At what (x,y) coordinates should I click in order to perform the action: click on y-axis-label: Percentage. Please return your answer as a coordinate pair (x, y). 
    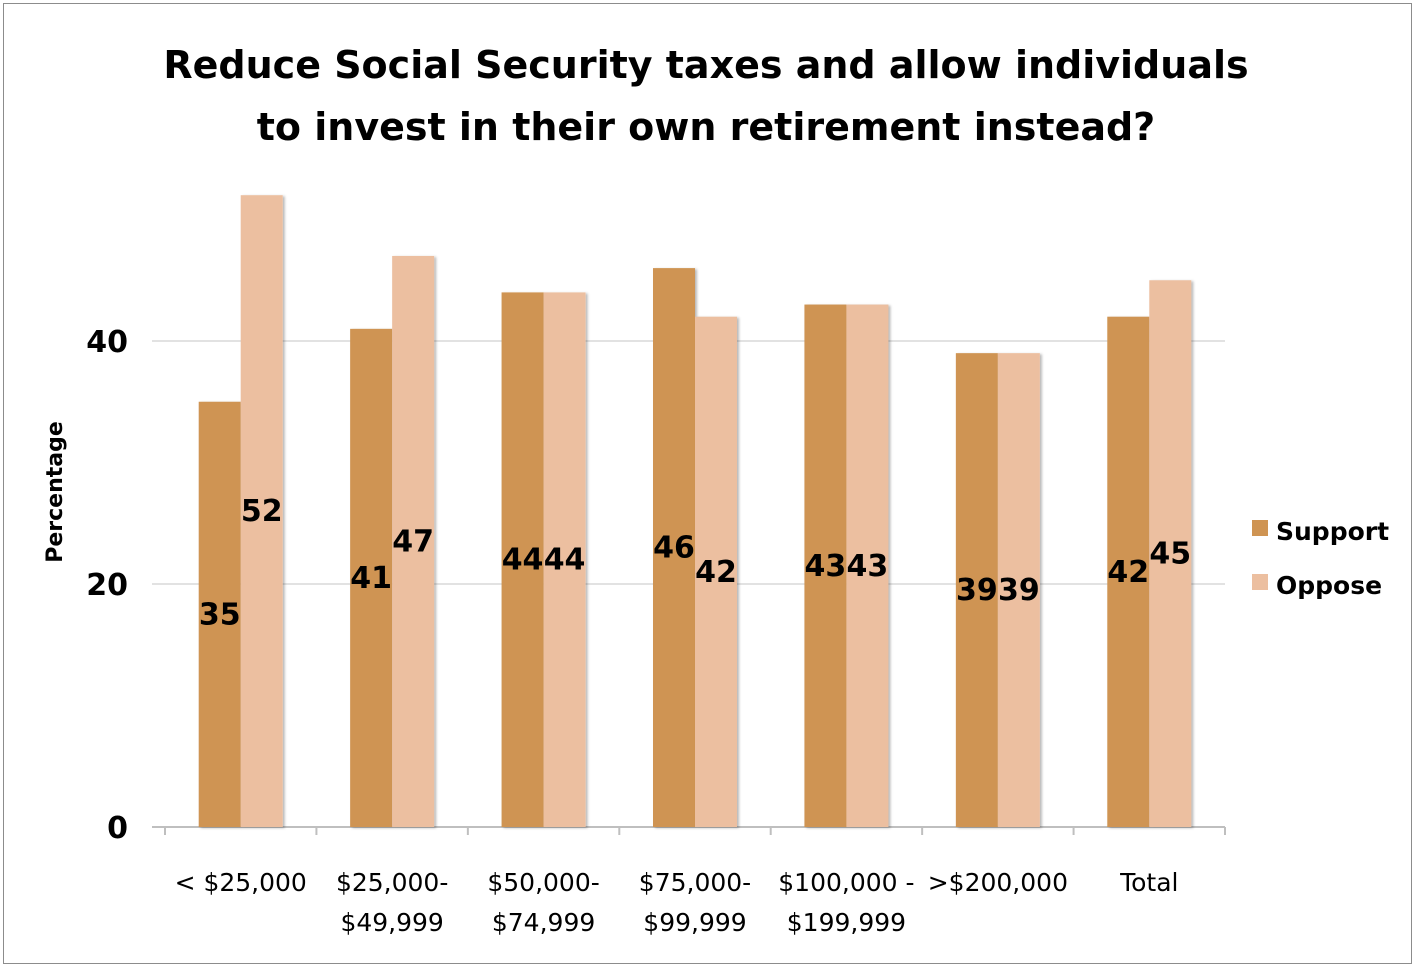
    Looking at the image, I should click on (55, 492).